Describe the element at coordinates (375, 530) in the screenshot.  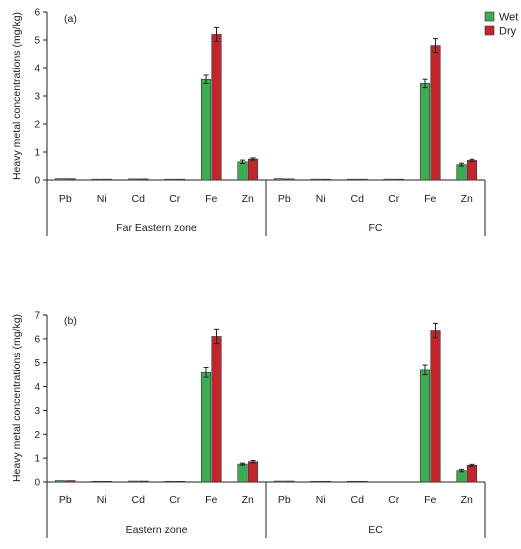
I see `group-label: EC` at that location.